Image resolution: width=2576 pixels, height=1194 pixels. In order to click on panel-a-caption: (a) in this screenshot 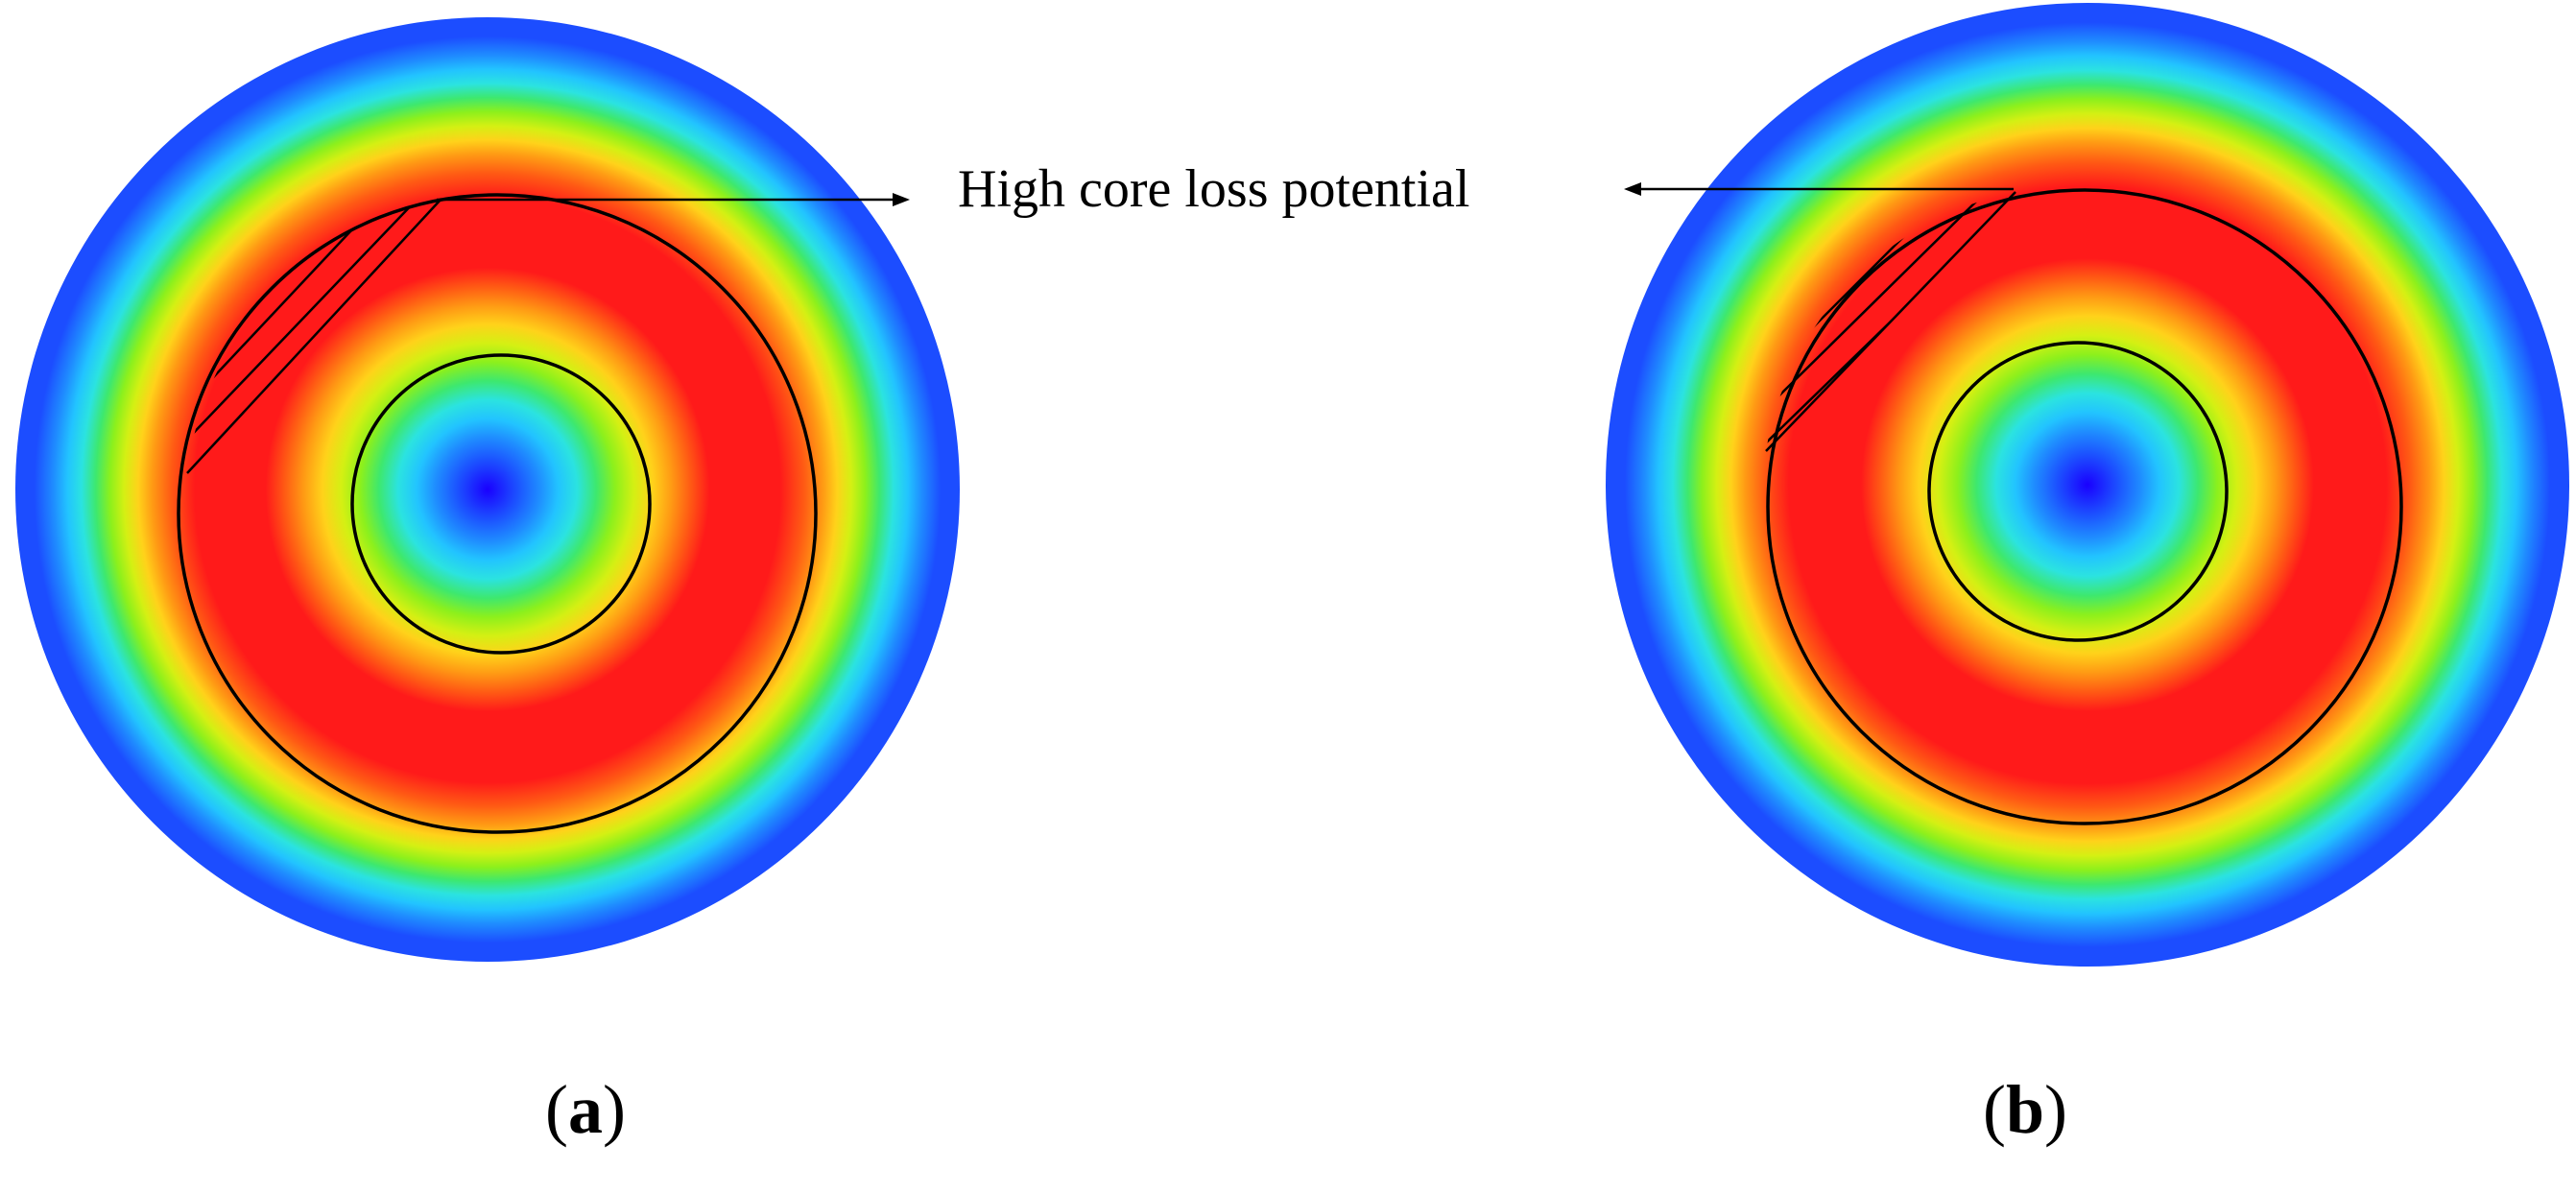, I will do `click(585, 1109)`.